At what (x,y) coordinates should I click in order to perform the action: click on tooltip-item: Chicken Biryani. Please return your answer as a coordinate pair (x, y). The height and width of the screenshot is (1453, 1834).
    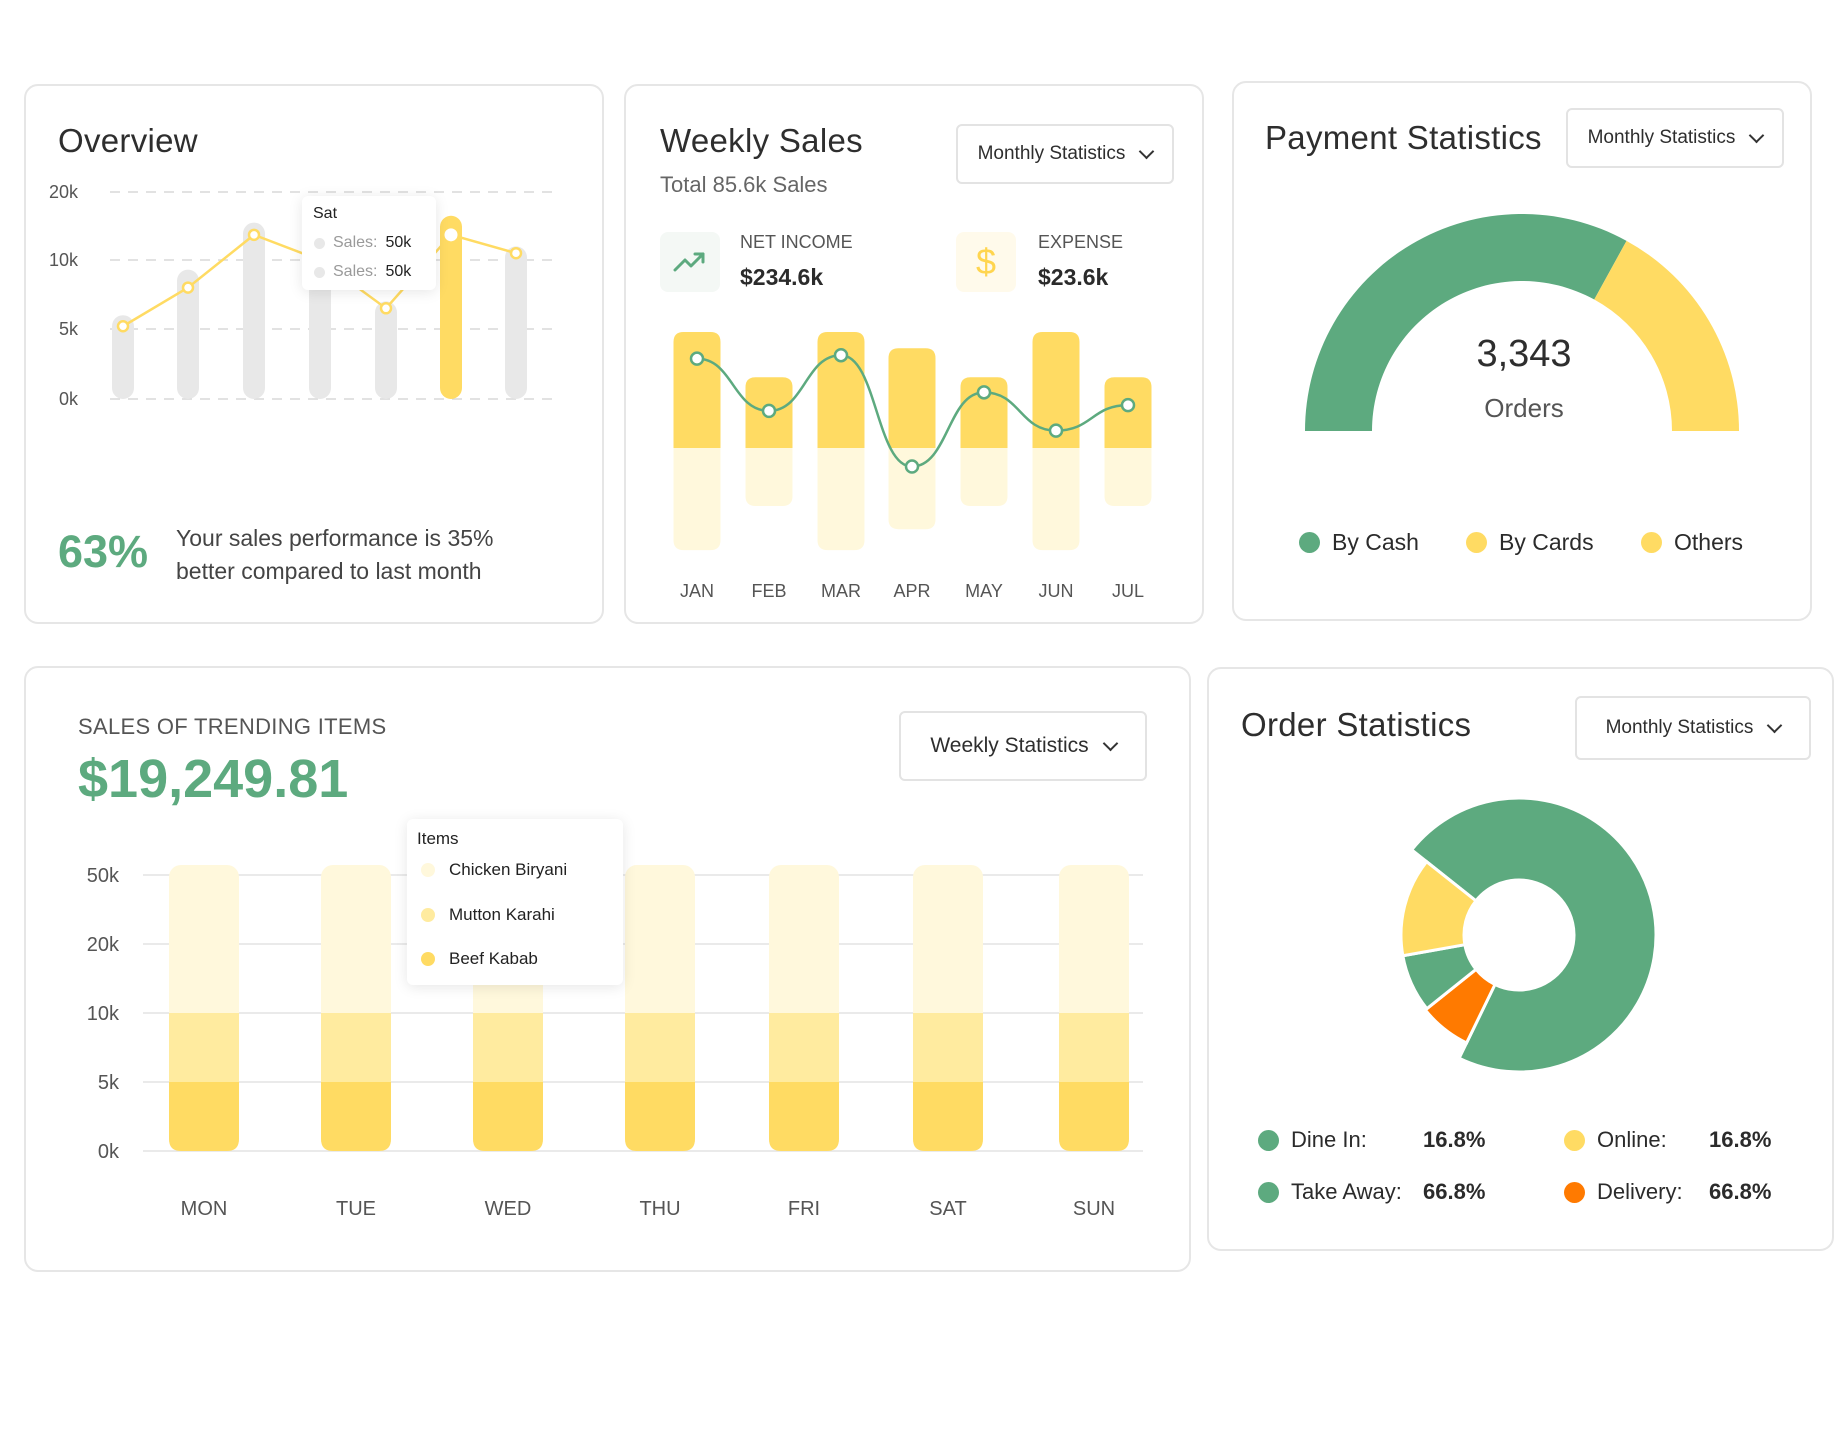
    Looking at the image, I should click on (494, 870).